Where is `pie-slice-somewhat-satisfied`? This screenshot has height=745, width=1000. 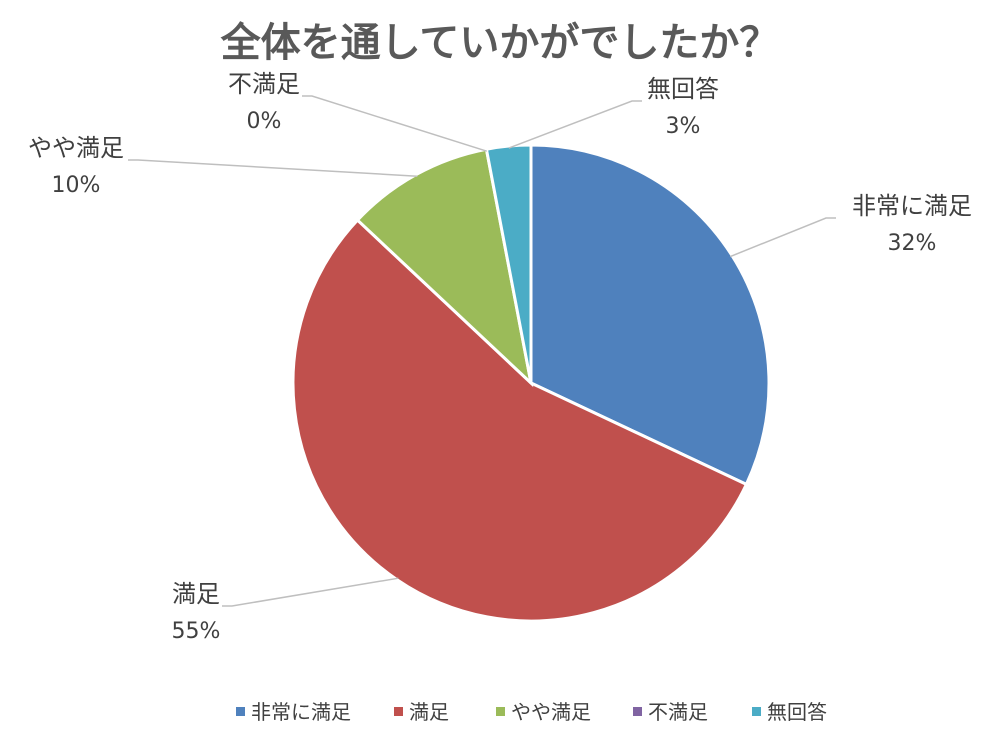 pie-slice-somewhat-satisfied is located at coordinates (444, 267).